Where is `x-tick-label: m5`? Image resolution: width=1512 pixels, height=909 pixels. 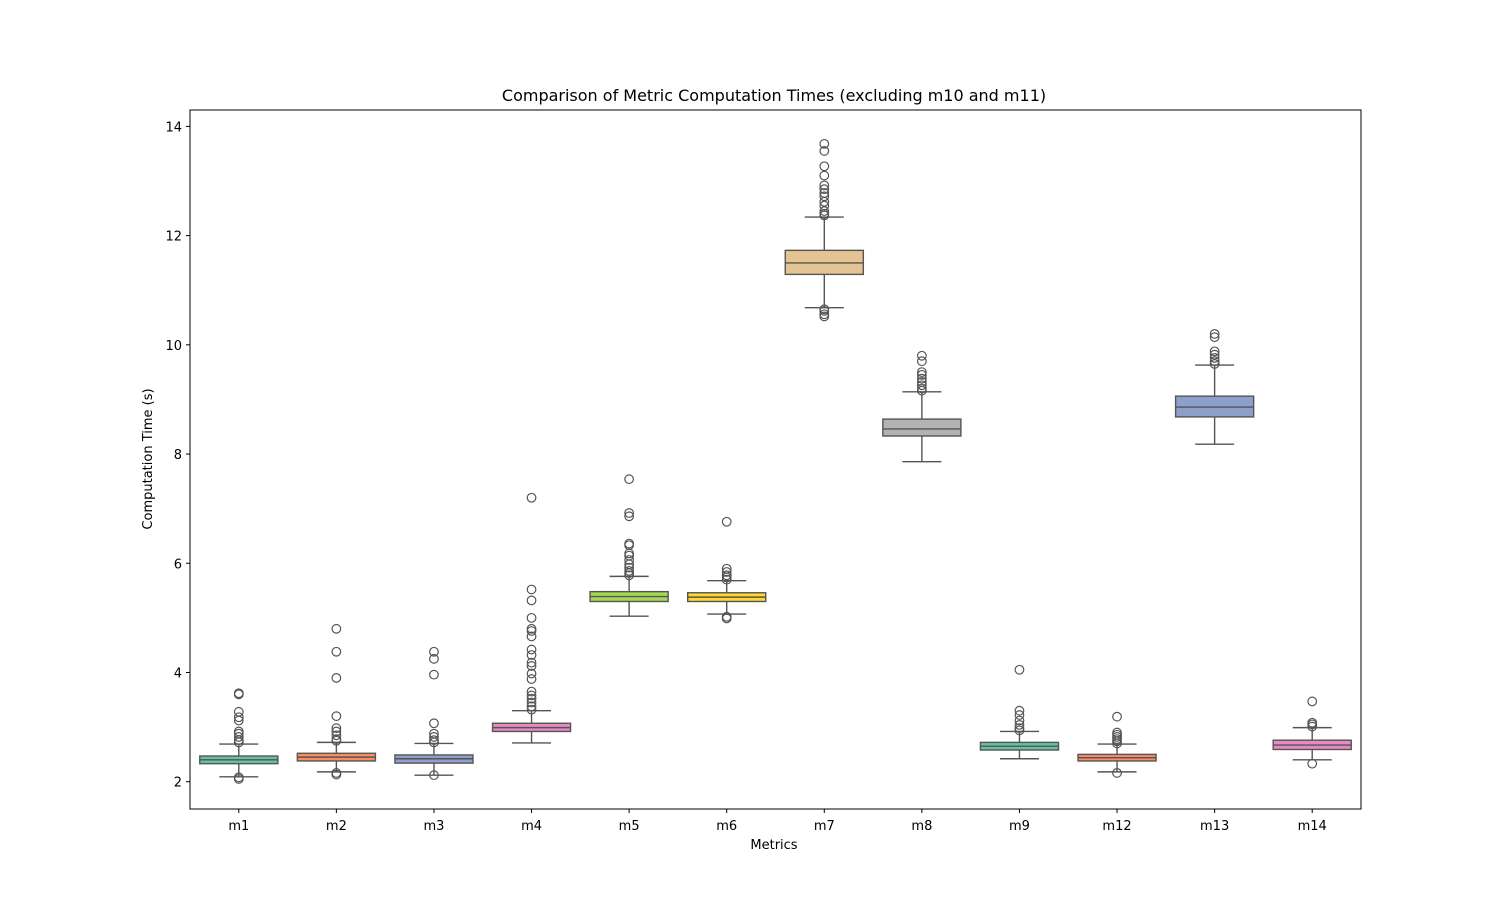
x-tick-label: m5 is located at coordinates (629, 826).